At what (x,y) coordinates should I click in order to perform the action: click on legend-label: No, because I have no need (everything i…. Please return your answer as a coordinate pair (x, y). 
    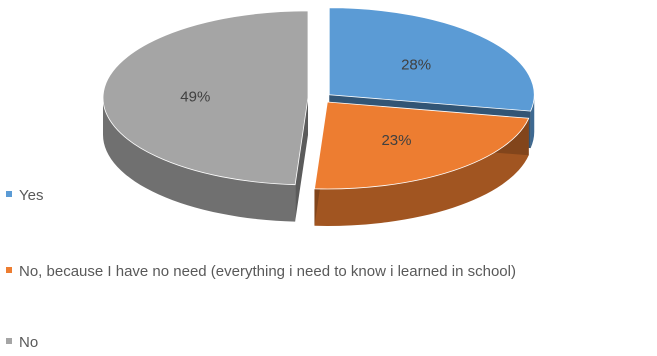
    Looking at the image, I should click on (267, 271).